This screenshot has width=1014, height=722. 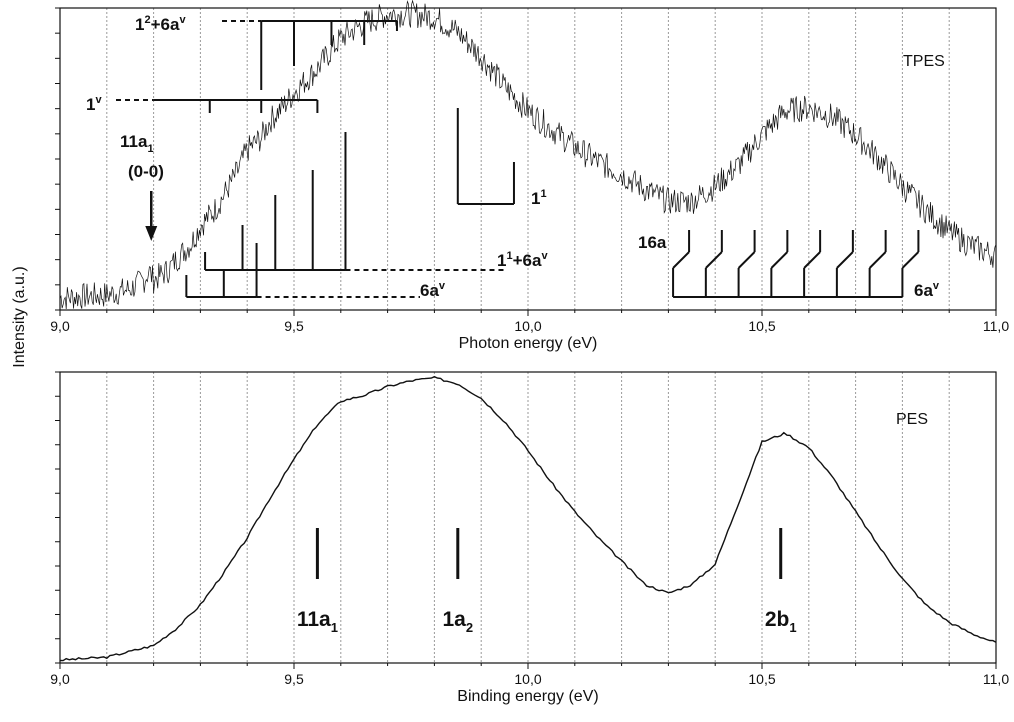 What do you see at coordinates (996, 326) in the screenshot?
I see `tpes-x-tick-label: 11,0` at bounding box center [996, 326].